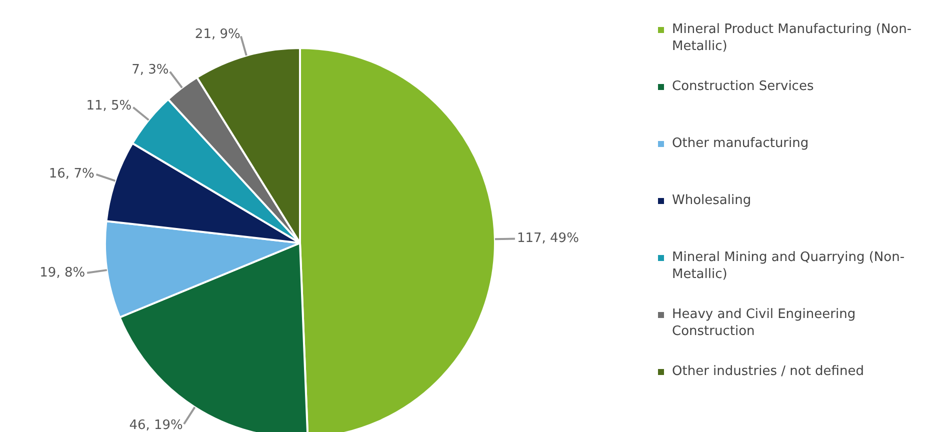 The height and width of the screenshot is (432, 933). What do you see at coordinates (150, 70) in the screenshot?
I see `data-label: 7, 3%` at bounding box center [150, 70].